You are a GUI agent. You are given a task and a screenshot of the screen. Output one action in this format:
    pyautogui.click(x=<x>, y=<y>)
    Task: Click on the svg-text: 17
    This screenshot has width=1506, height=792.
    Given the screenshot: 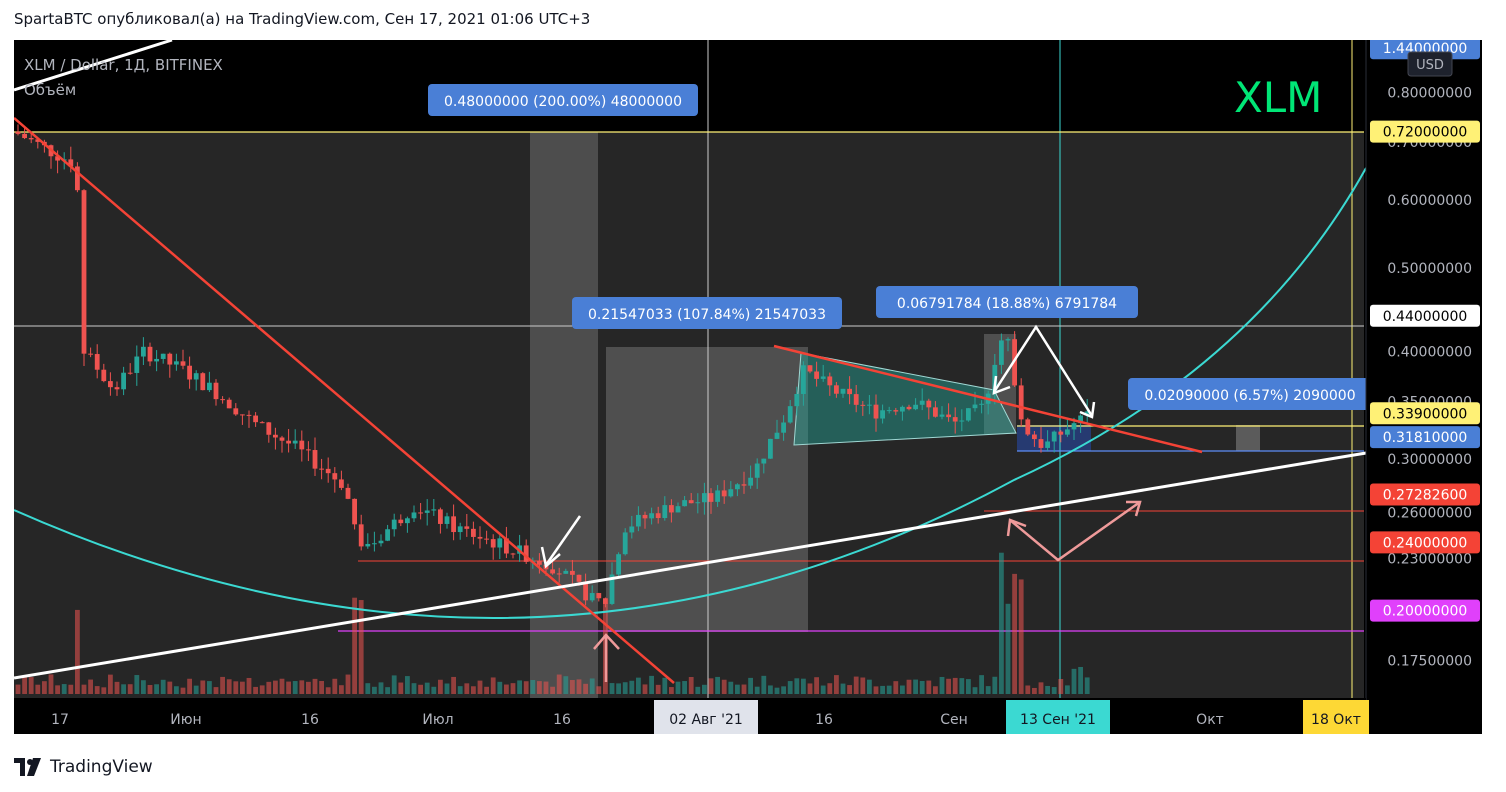 What is the action you would take?
    pyautogui.click(x=60, y=720)
    